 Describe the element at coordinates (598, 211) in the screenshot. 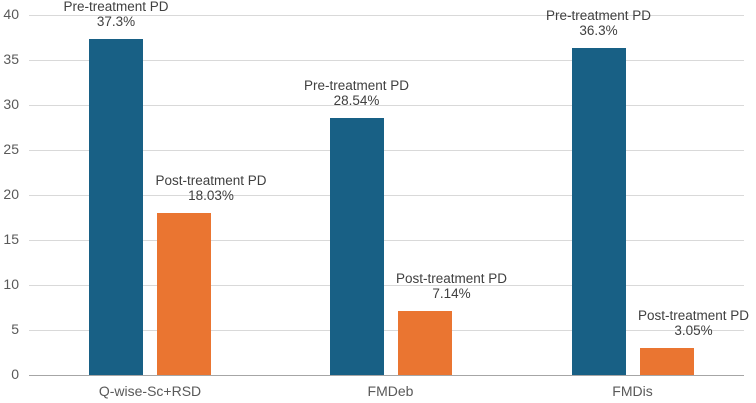

I see `pre-treatment-bar-FMDis` at that location.